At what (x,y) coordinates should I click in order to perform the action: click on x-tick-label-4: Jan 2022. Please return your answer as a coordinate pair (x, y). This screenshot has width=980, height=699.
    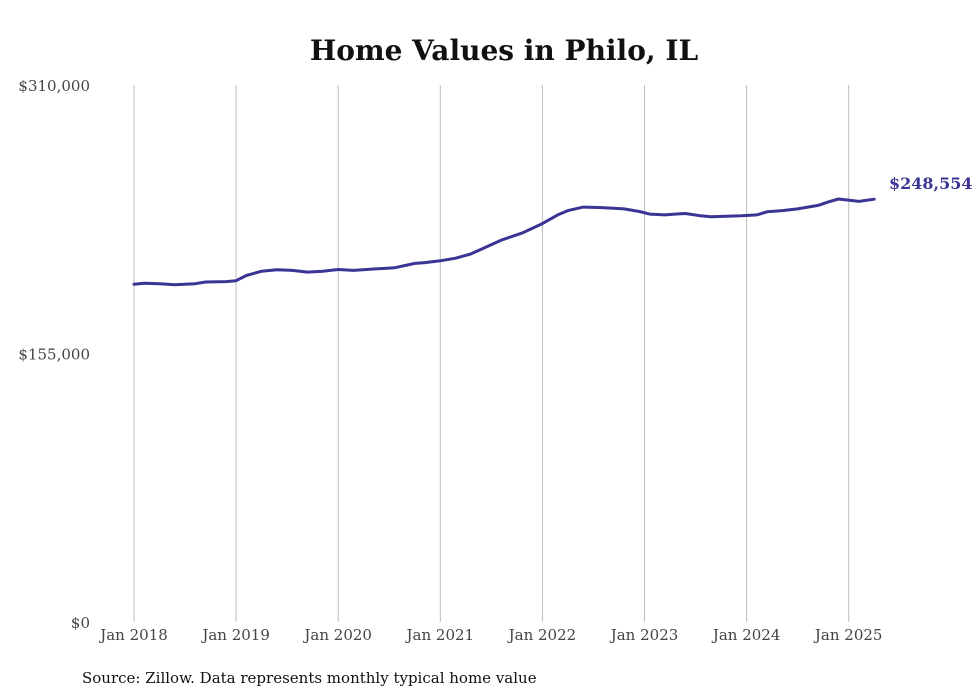
    Looking at the image, I should click on (542, 635).